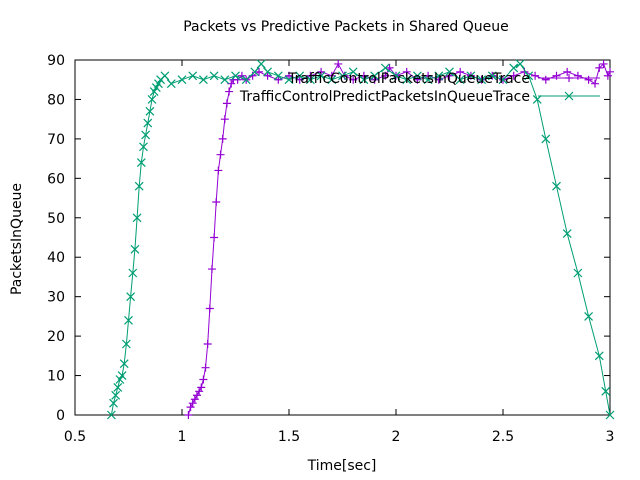 The image size is (640, 480). I want to click on x-tick-label: 2.5, so click(503, 437).